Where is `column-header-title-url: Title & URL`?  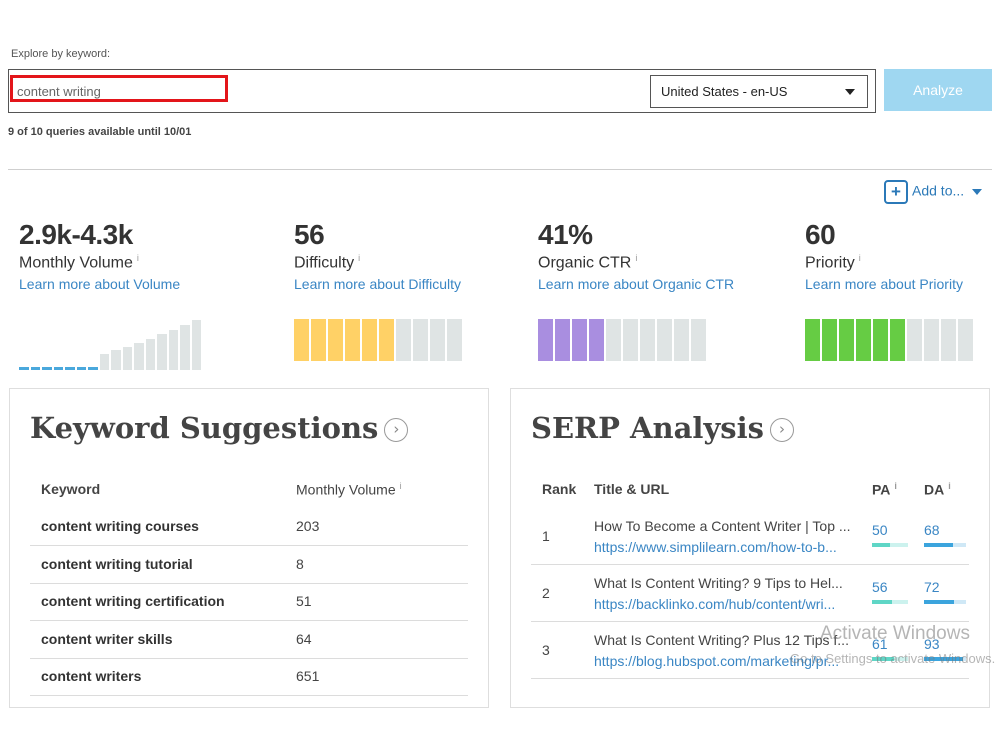 column-header-title-url: Title & URL is located at coordinates (632, 489).